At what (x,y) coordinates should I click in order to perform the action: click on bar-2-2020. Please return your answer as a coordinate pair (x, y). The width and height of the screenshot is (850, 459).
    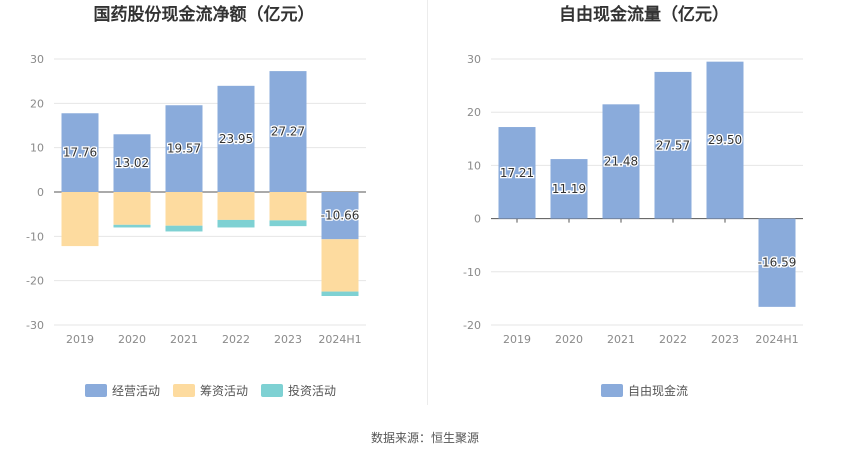
    Looking at the image, I should click on (132, 208).